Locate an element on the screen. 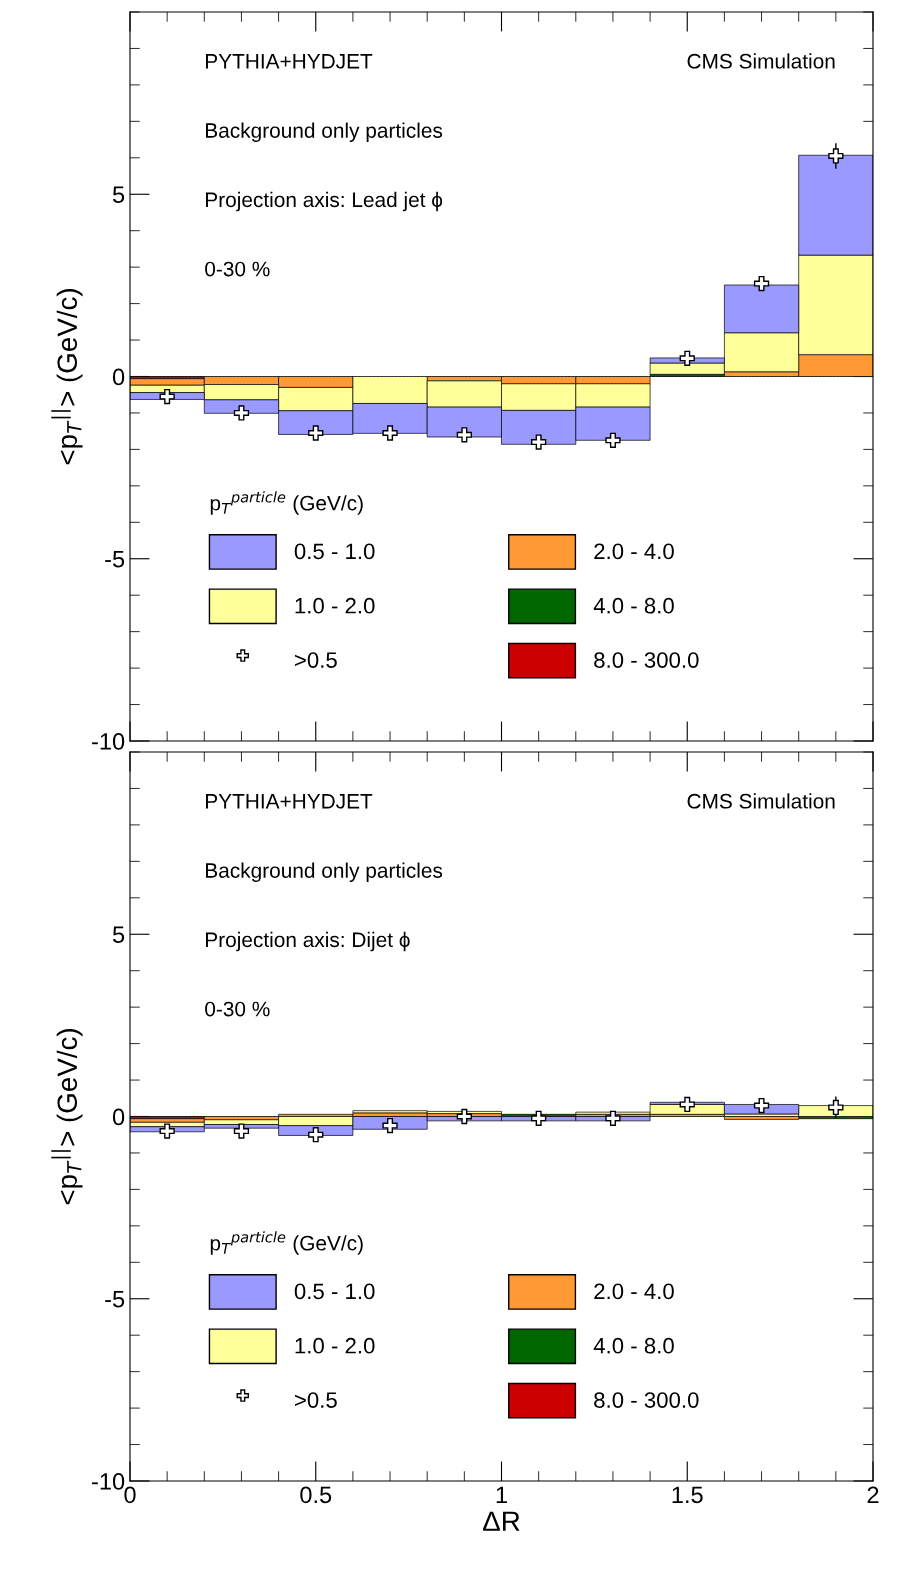 The image size is (902, 1572). annotation: Projection axis: Lead jet ϕ is located at coordinates (324, 201).